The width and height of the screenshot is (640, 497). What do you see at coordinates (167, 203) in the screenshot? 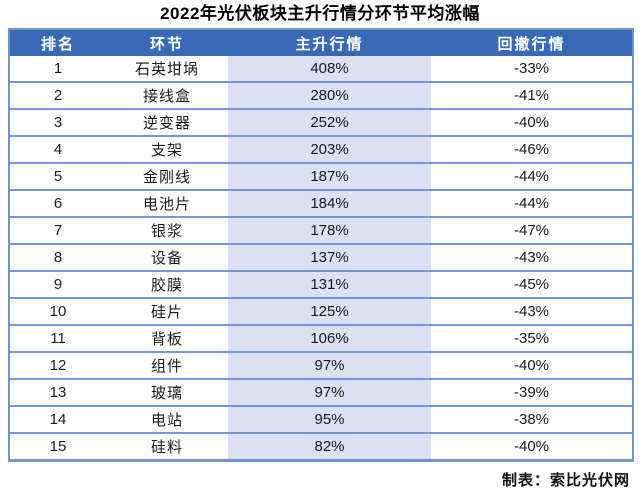
I see `segment-cell: 电池片` at bounding box center [167, 203].